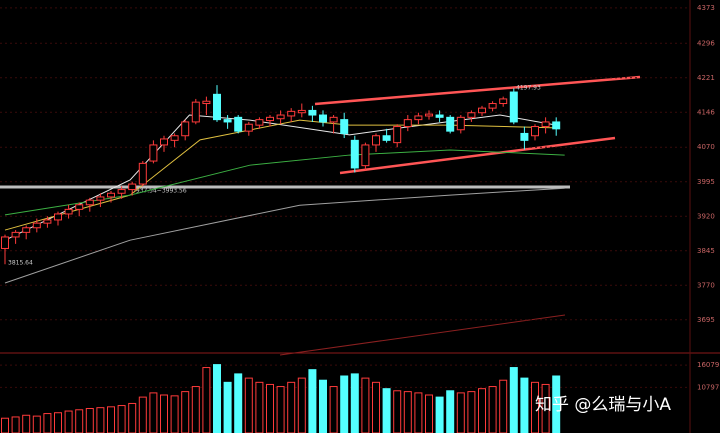 The image size is (720, 433). What do you see at coordinates (706, 285) in the screenshot?
I see `y-tick-label: 3770` at bounding box center [706, 285].